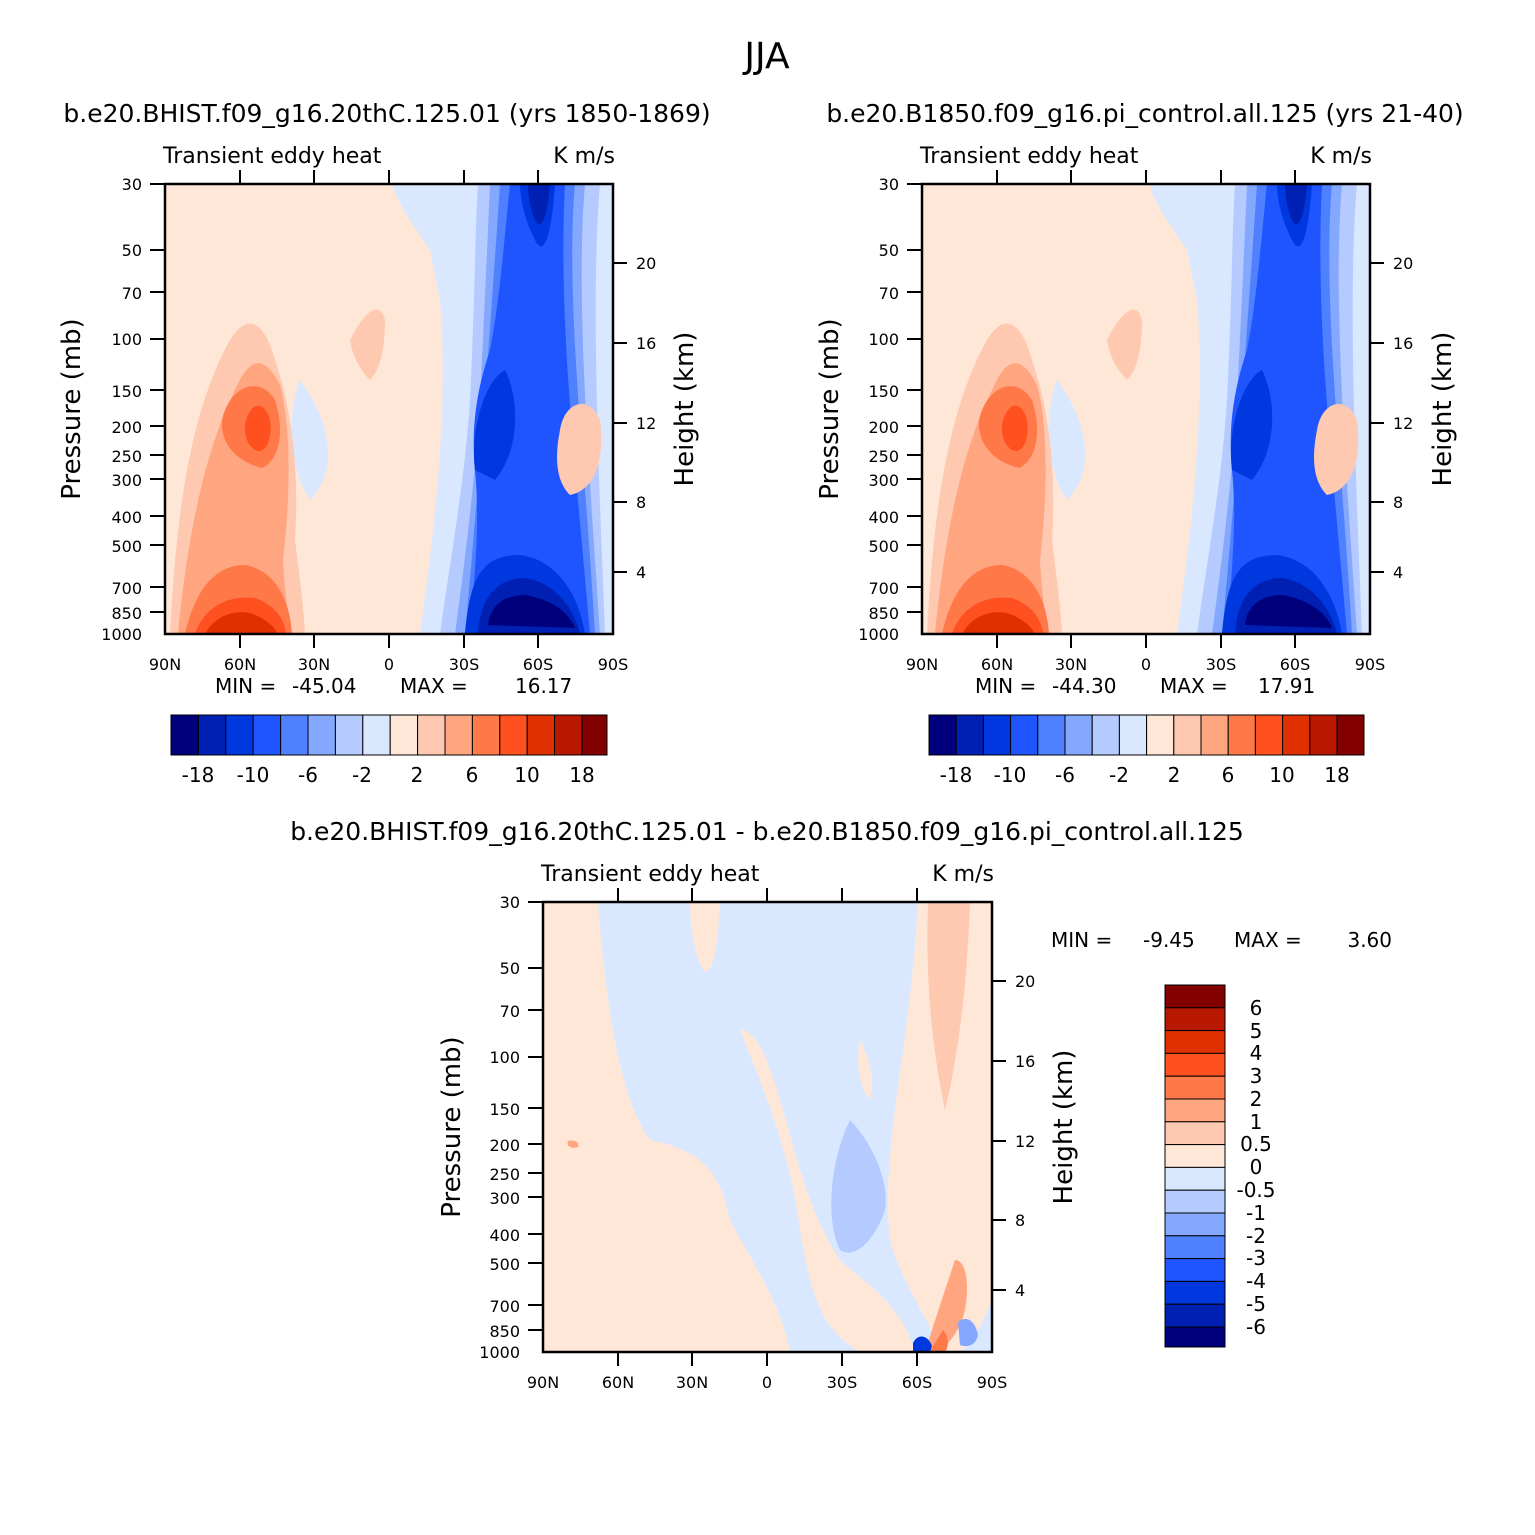 This screenshot has height=1535, width=1535. Describe the element at coordinates (1221, 664) in the screenshot. I see `svg-text: 30S` at that location.